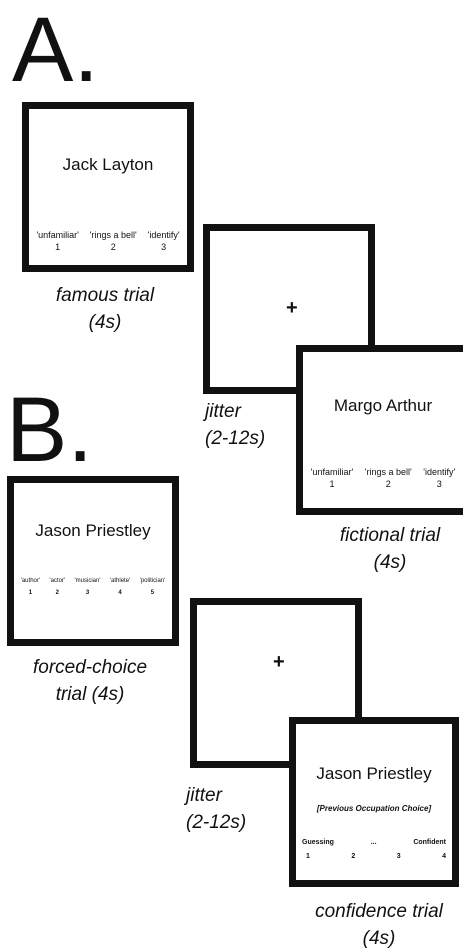 The image size is (463, 952). What do you see at coordinates (152, 593) in the screenshot?
I see `option-key: 5` at bounding box center [152, 593].